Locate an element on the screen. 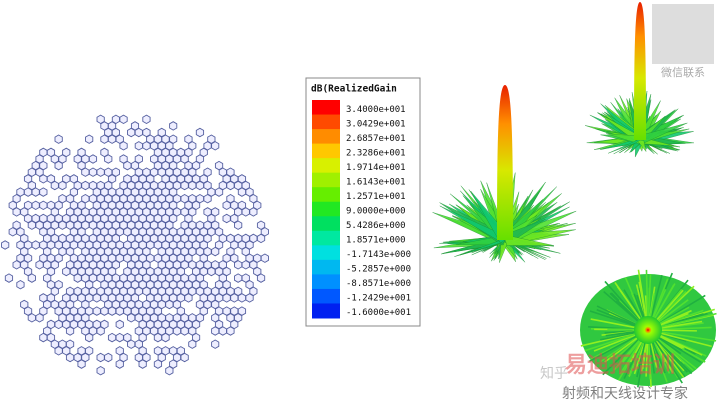 Image resolution: width=720 pixels, height=409 pixels. legend-label: 9.0000e+000 is located at coordinates (376, 212).